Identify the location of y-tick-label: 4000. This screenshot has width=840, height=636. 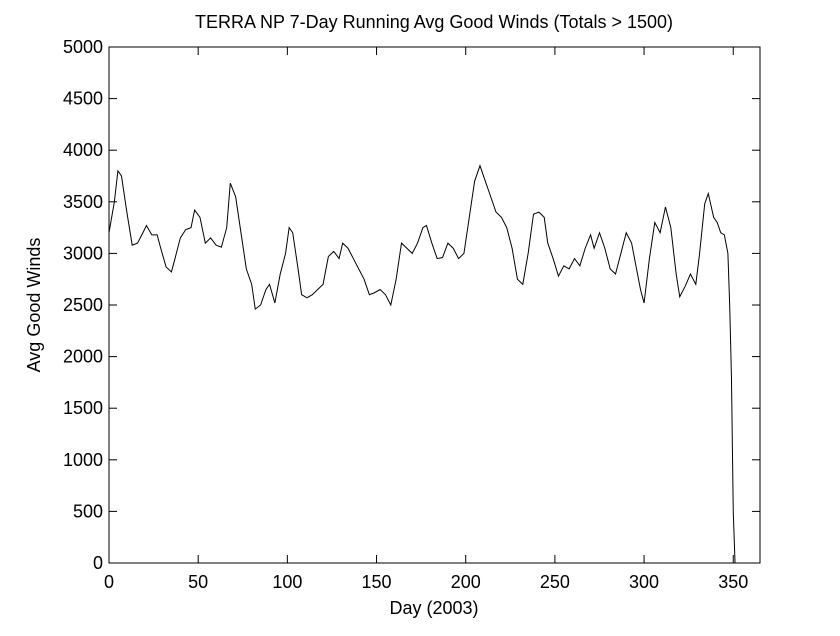
(83, 150).